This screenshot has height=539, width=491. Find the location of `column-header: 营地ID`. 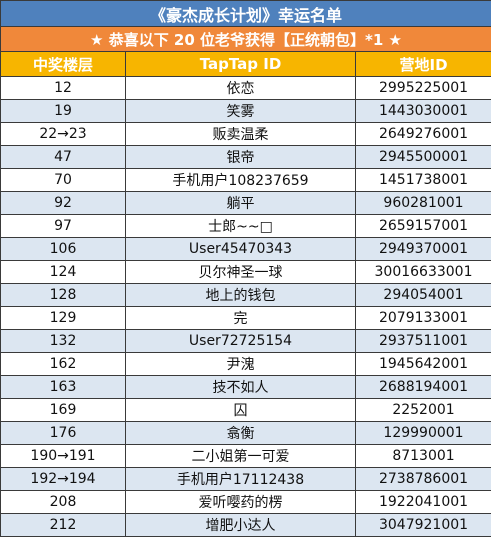

column-header: 营地ID is located at coordinates (422, 64).